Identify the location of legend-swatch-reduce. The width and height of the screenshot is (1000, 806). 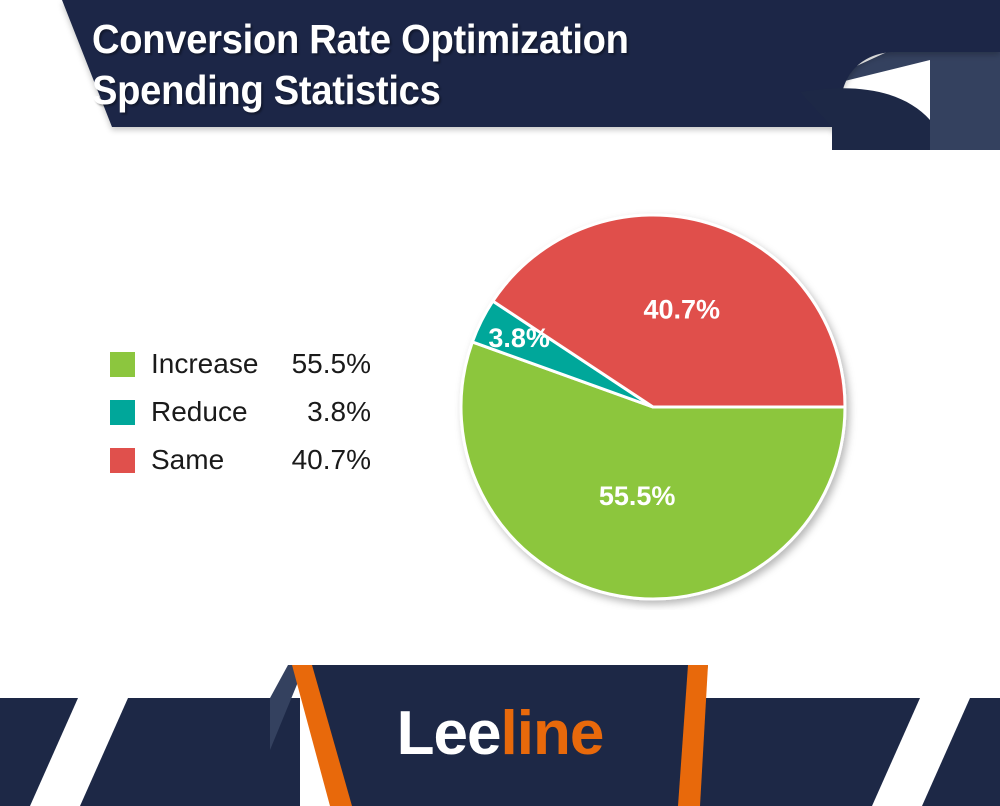
(122, 412).